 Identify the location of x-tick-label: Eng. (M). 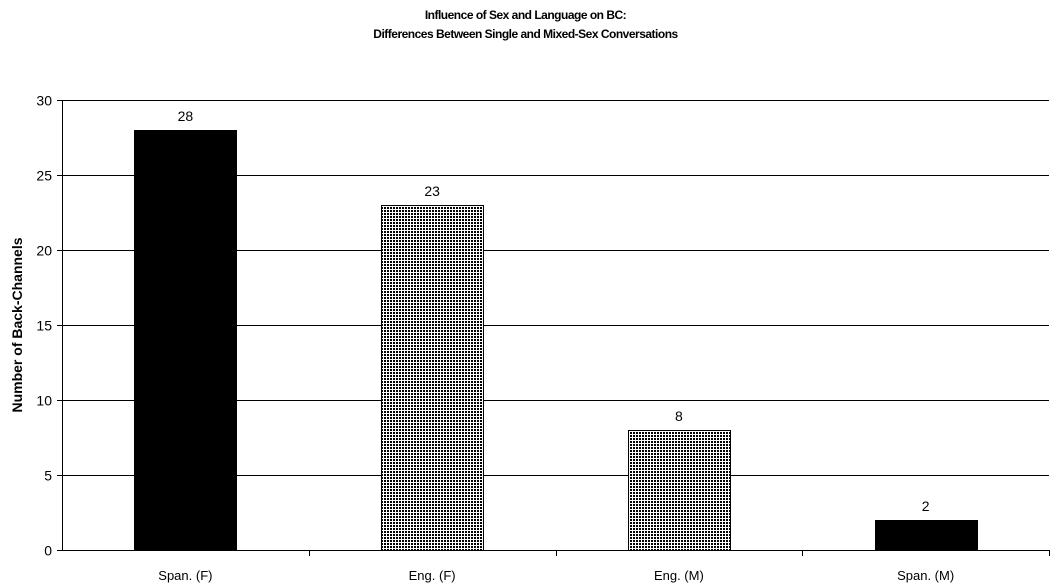
(679, 575).